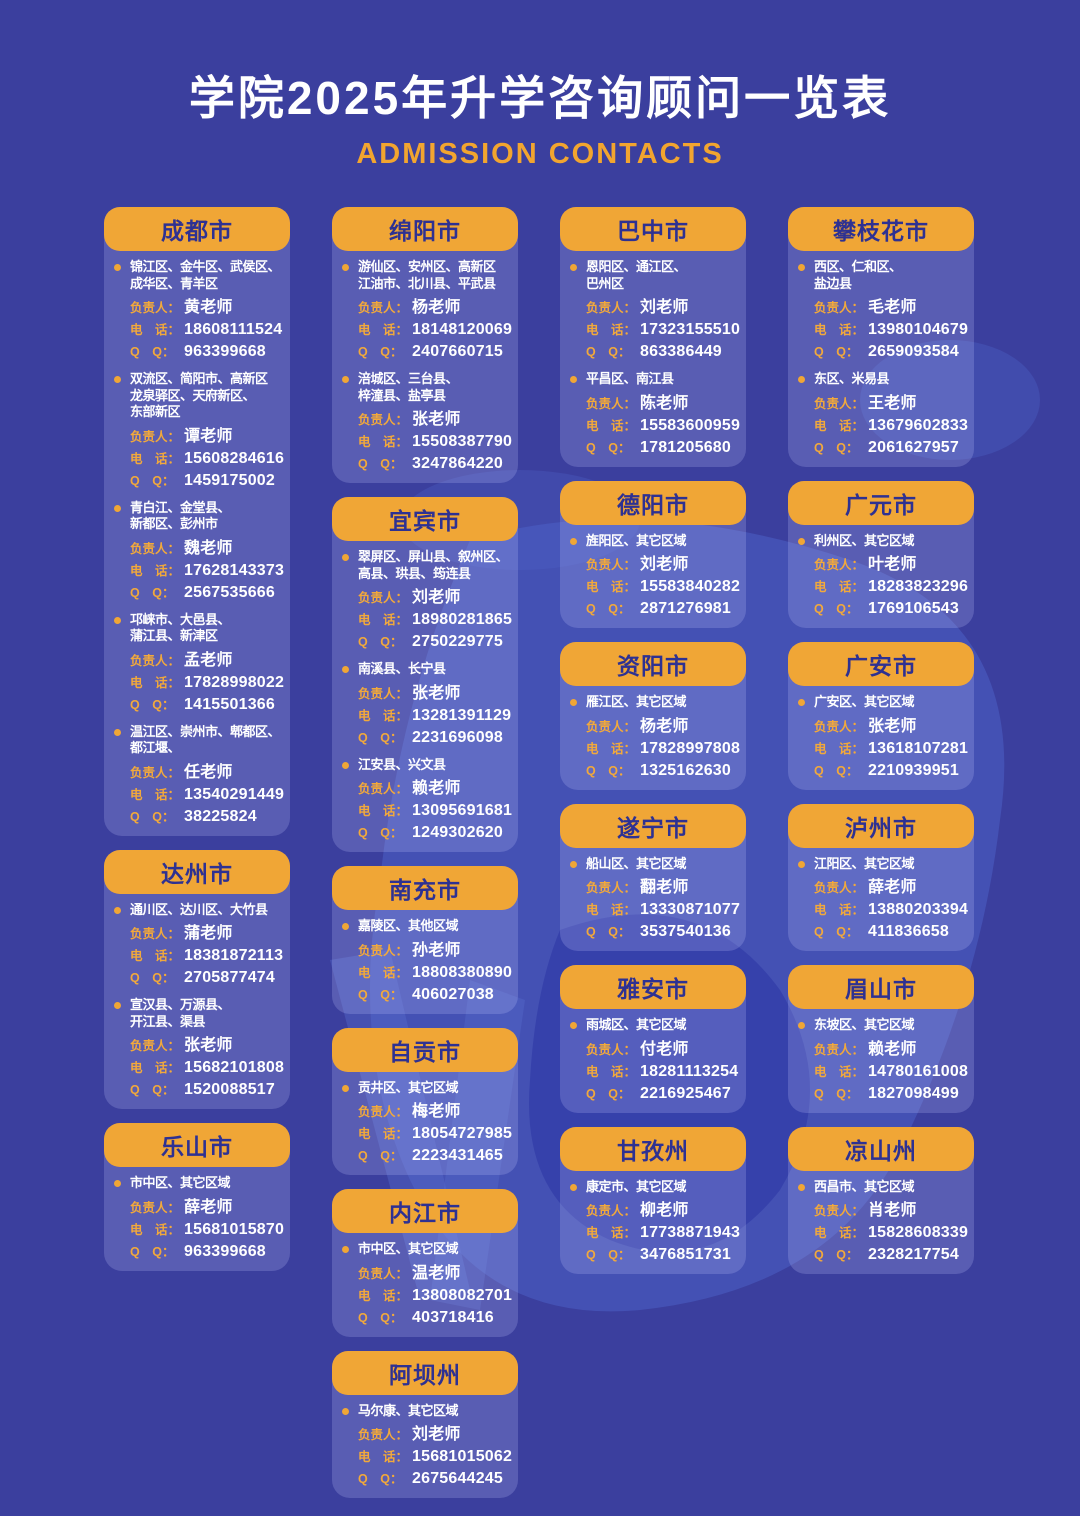 The width and height of the screenshot is (1080, 1516). I want to click on qq-row: Q Q： 2659093584, so click(890, 352).